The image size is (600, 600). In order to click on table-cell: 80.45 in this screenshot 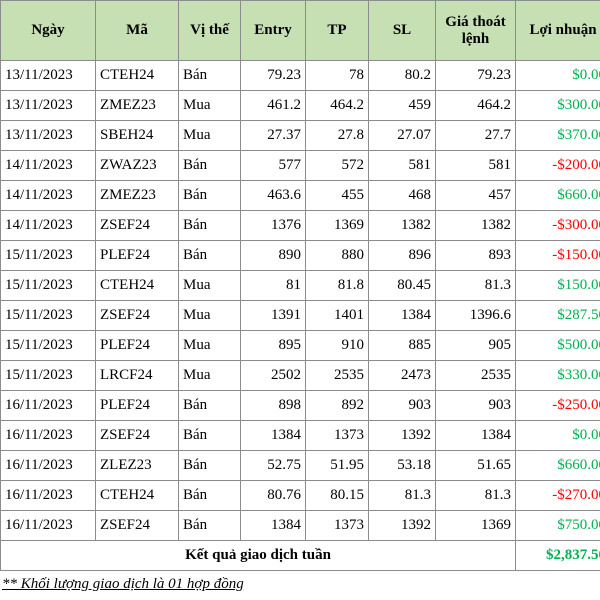, I will do `click(402, 285)`.